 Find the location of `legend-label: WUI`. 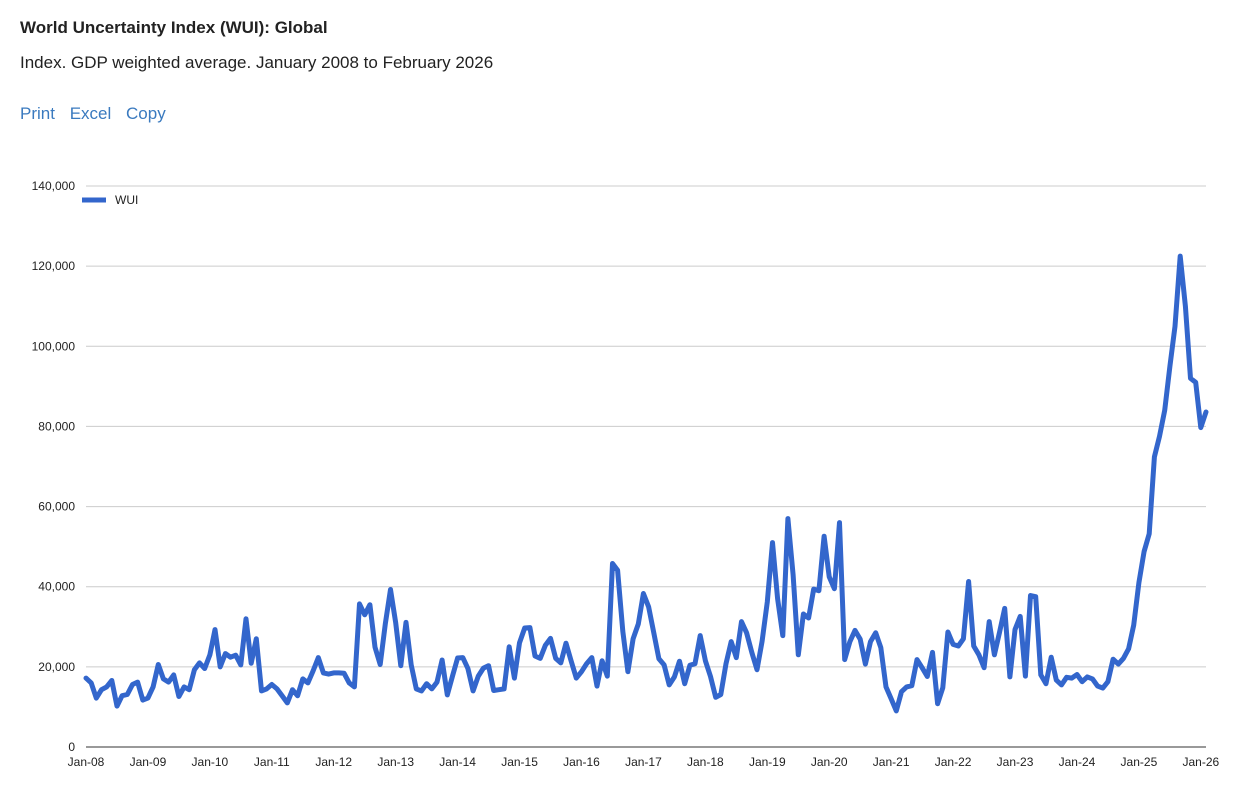

legend-label: WUI is located at coordinates (126, 200).